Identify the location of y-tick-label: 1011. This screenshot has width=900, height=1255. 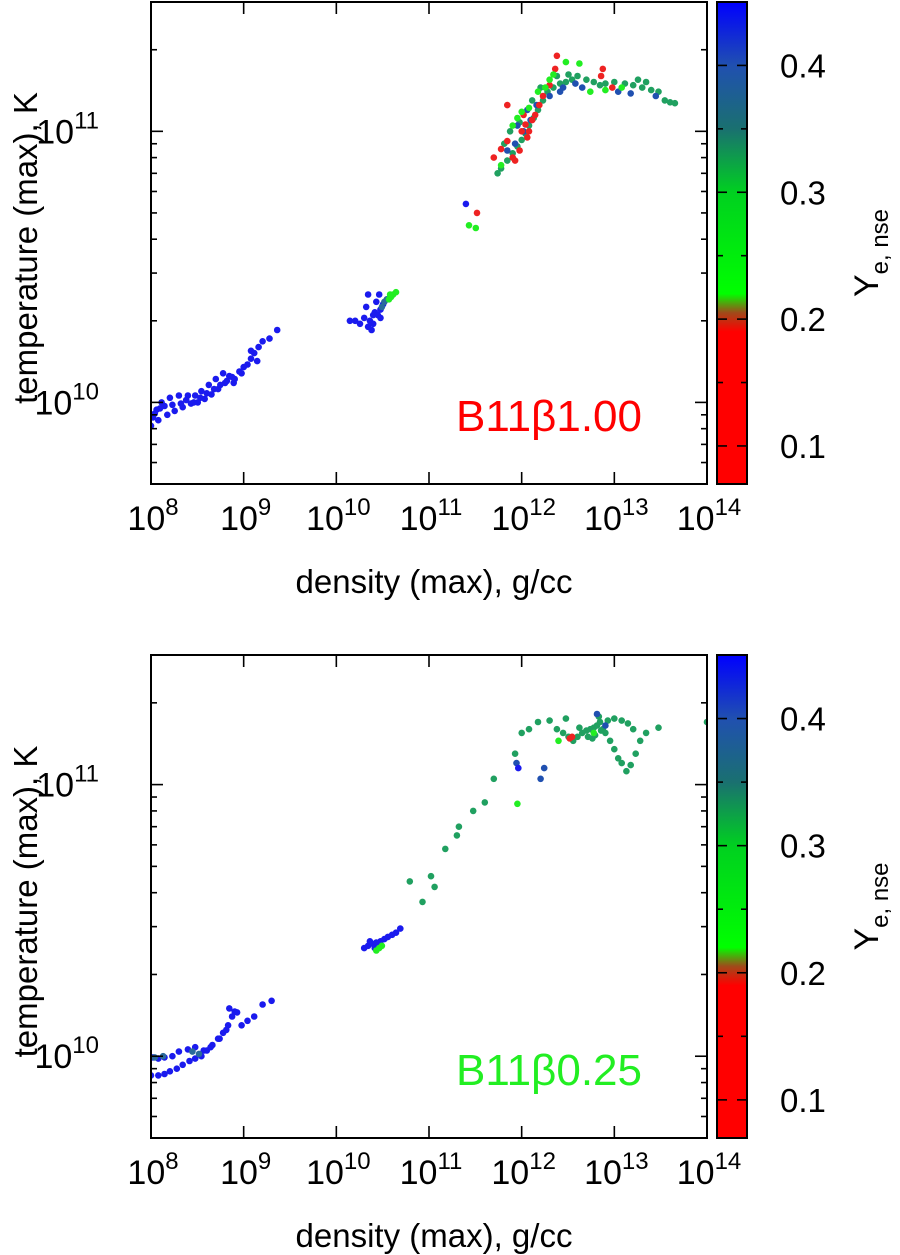
(67, 783).